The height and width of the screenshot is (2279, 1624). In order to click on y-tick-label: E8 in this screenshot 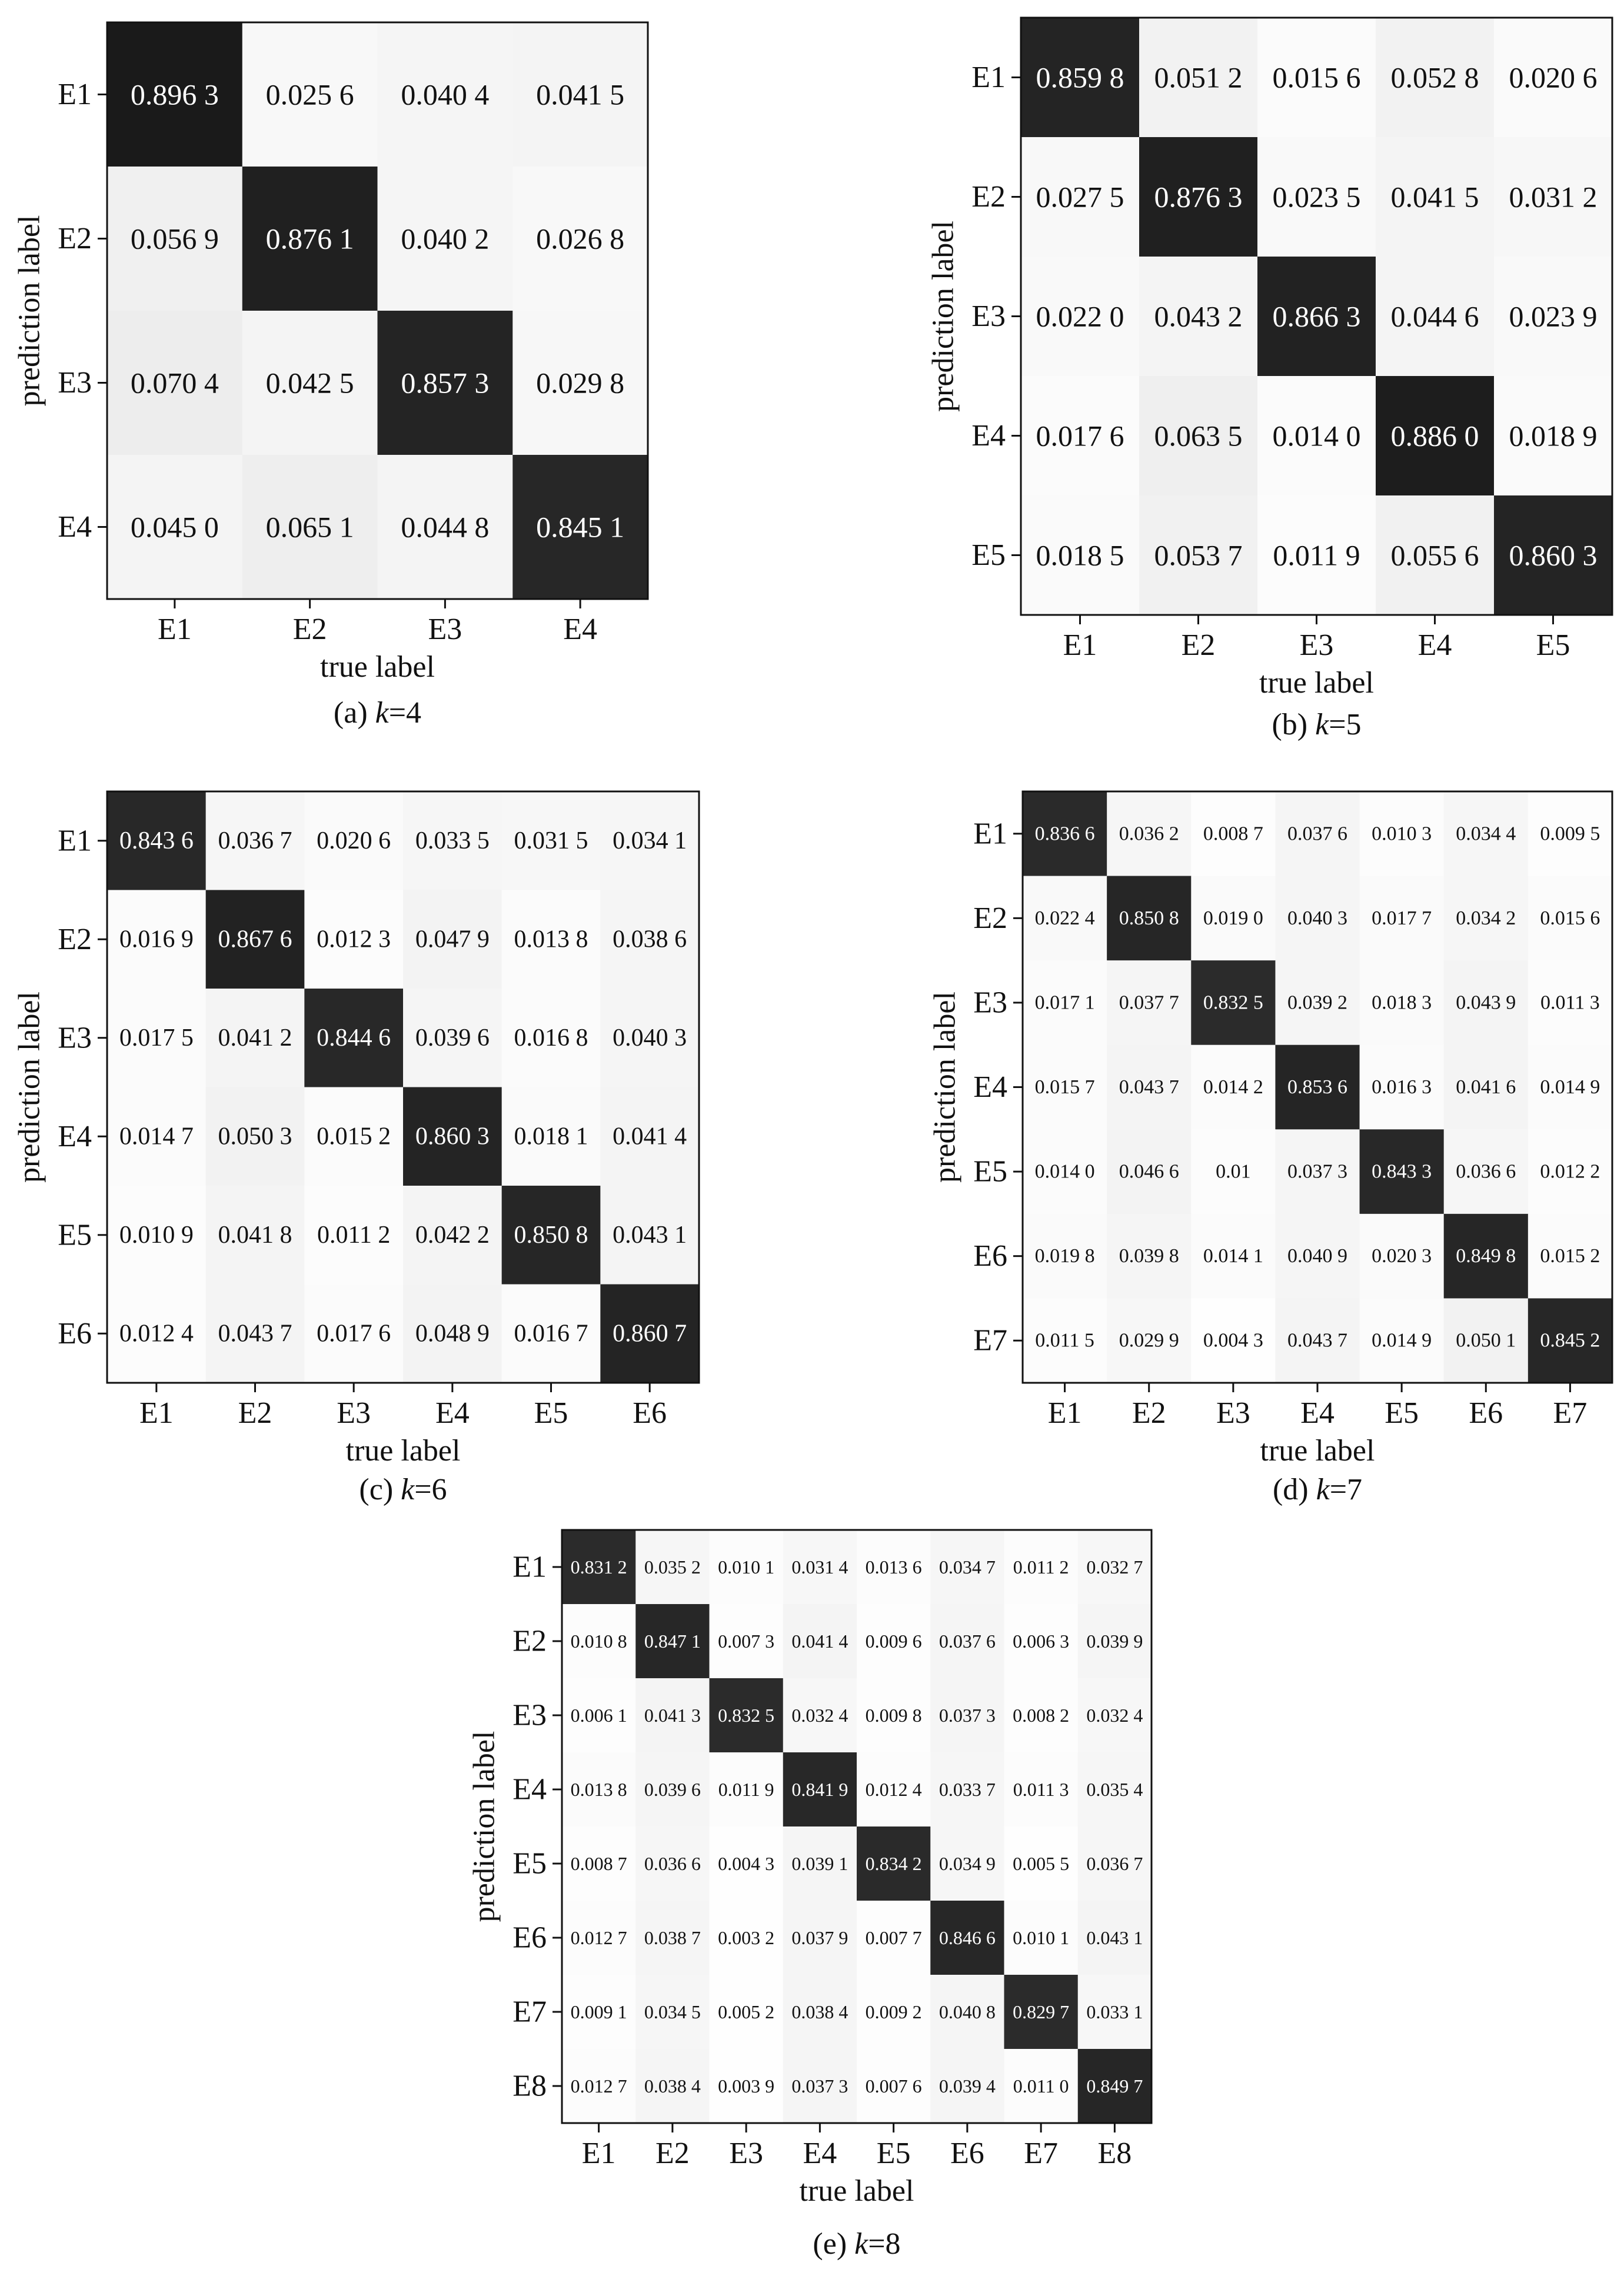, I will do `click(530, 2086)`.